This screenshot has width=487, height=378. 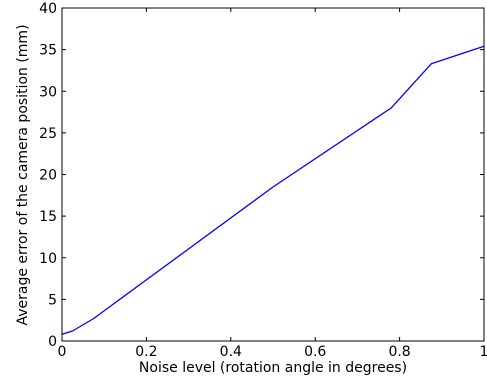 What do you see at coordinates (48, 134) in the screenshot?
I see `y-tick-label: 25` at bounding box center [48, 134].